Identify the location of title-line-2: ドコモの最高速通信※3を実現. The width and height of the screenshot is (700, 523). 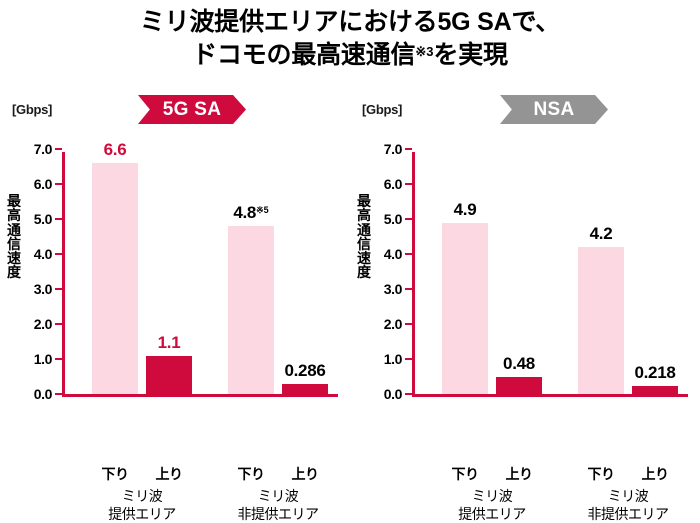
(350, 55).